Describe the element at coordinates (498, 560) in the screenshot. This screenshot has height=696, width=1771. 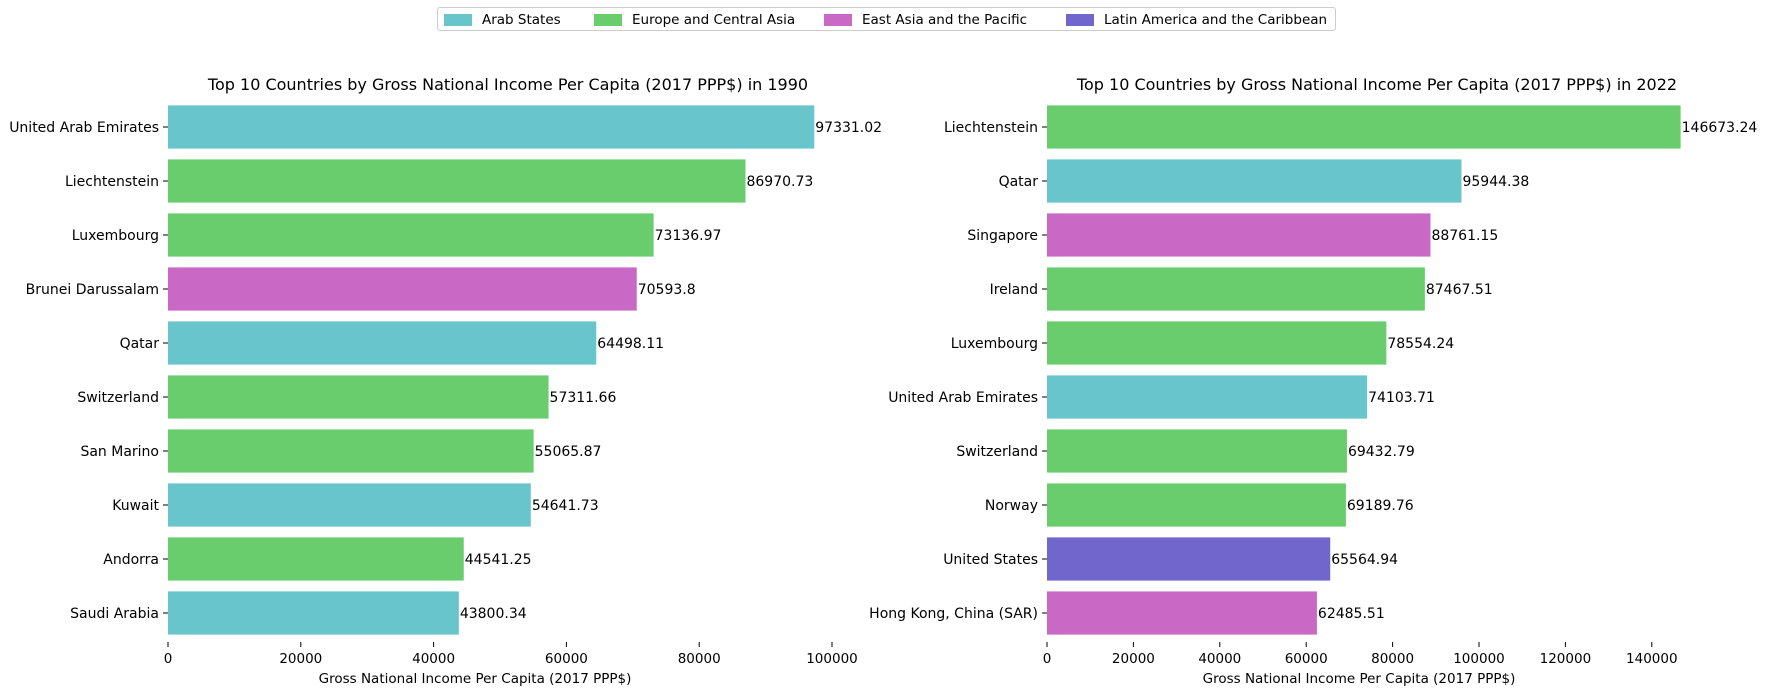
I see `data-label: 44541.25` at that location.